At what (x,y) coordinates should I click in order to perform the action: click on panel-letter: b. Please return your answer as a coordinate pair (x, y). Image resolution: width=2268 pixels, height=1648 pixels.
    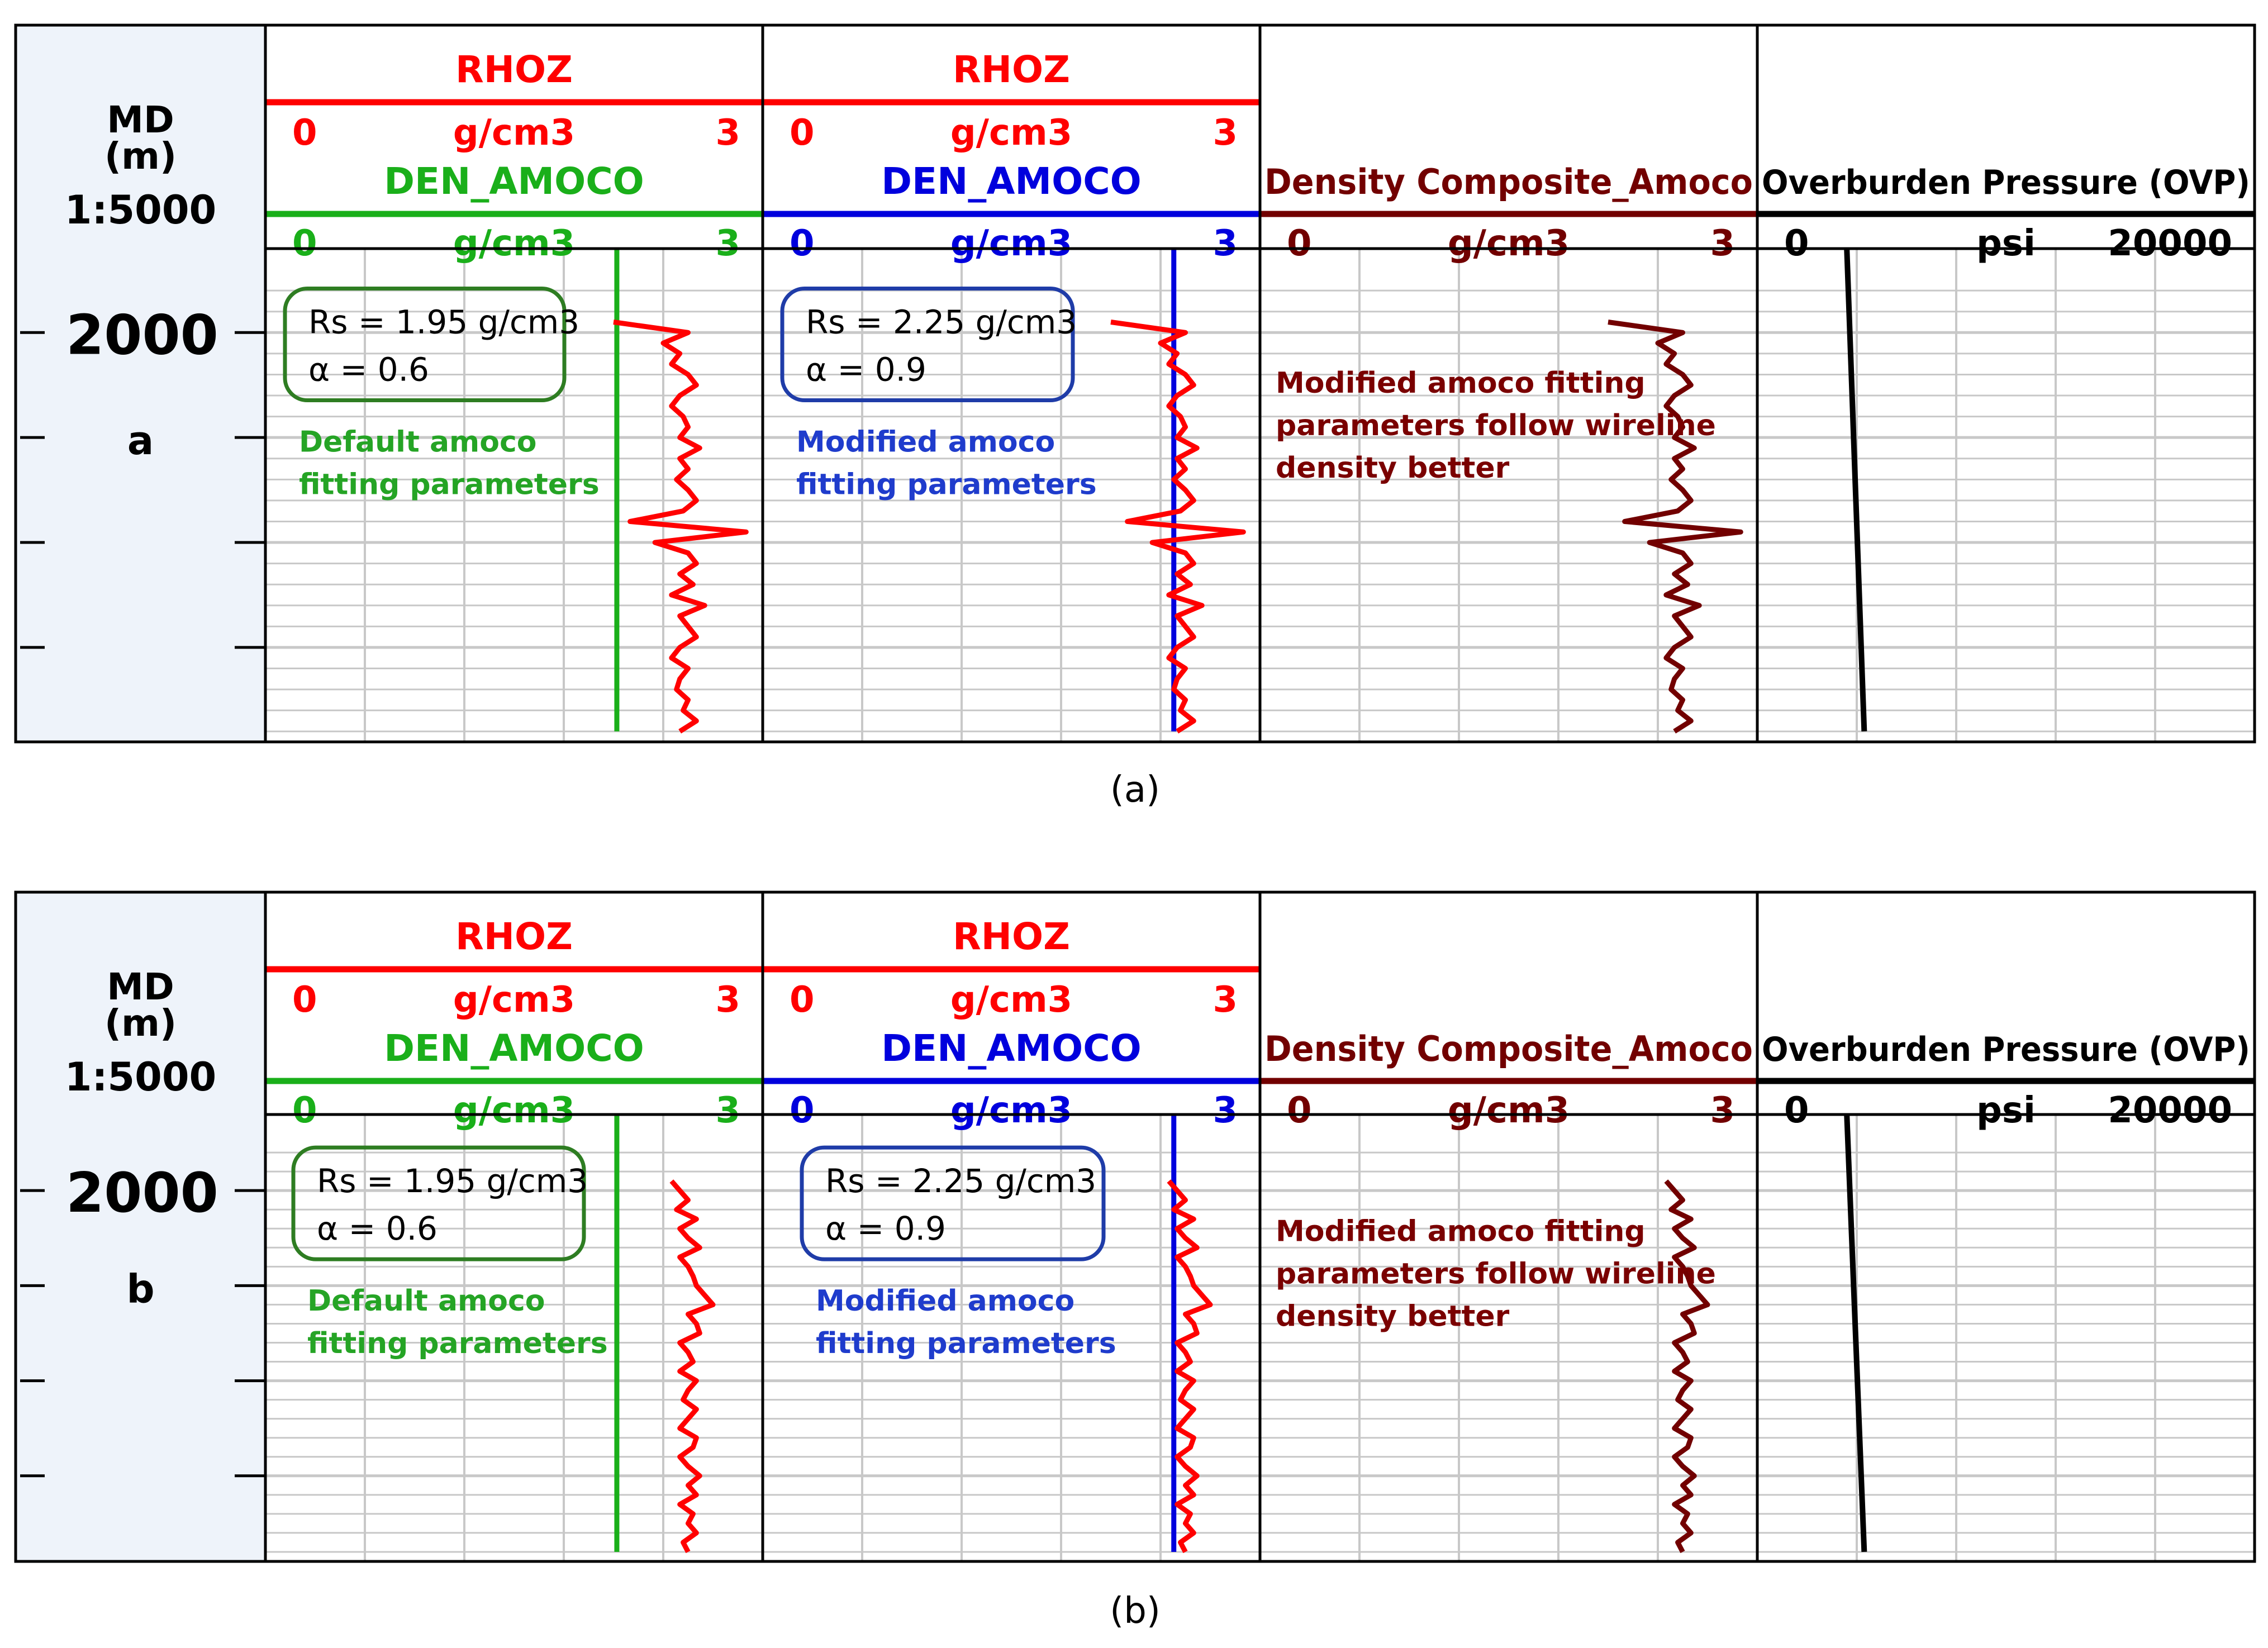
    Looking at the image, I should click on (140, 1289).